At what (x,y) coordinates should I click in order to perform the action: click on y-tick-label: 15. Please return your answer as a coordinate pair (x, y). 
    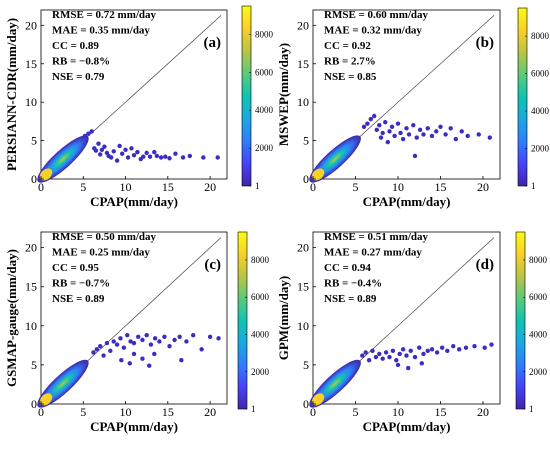
    Looking at the image, I should click on (31, 64).